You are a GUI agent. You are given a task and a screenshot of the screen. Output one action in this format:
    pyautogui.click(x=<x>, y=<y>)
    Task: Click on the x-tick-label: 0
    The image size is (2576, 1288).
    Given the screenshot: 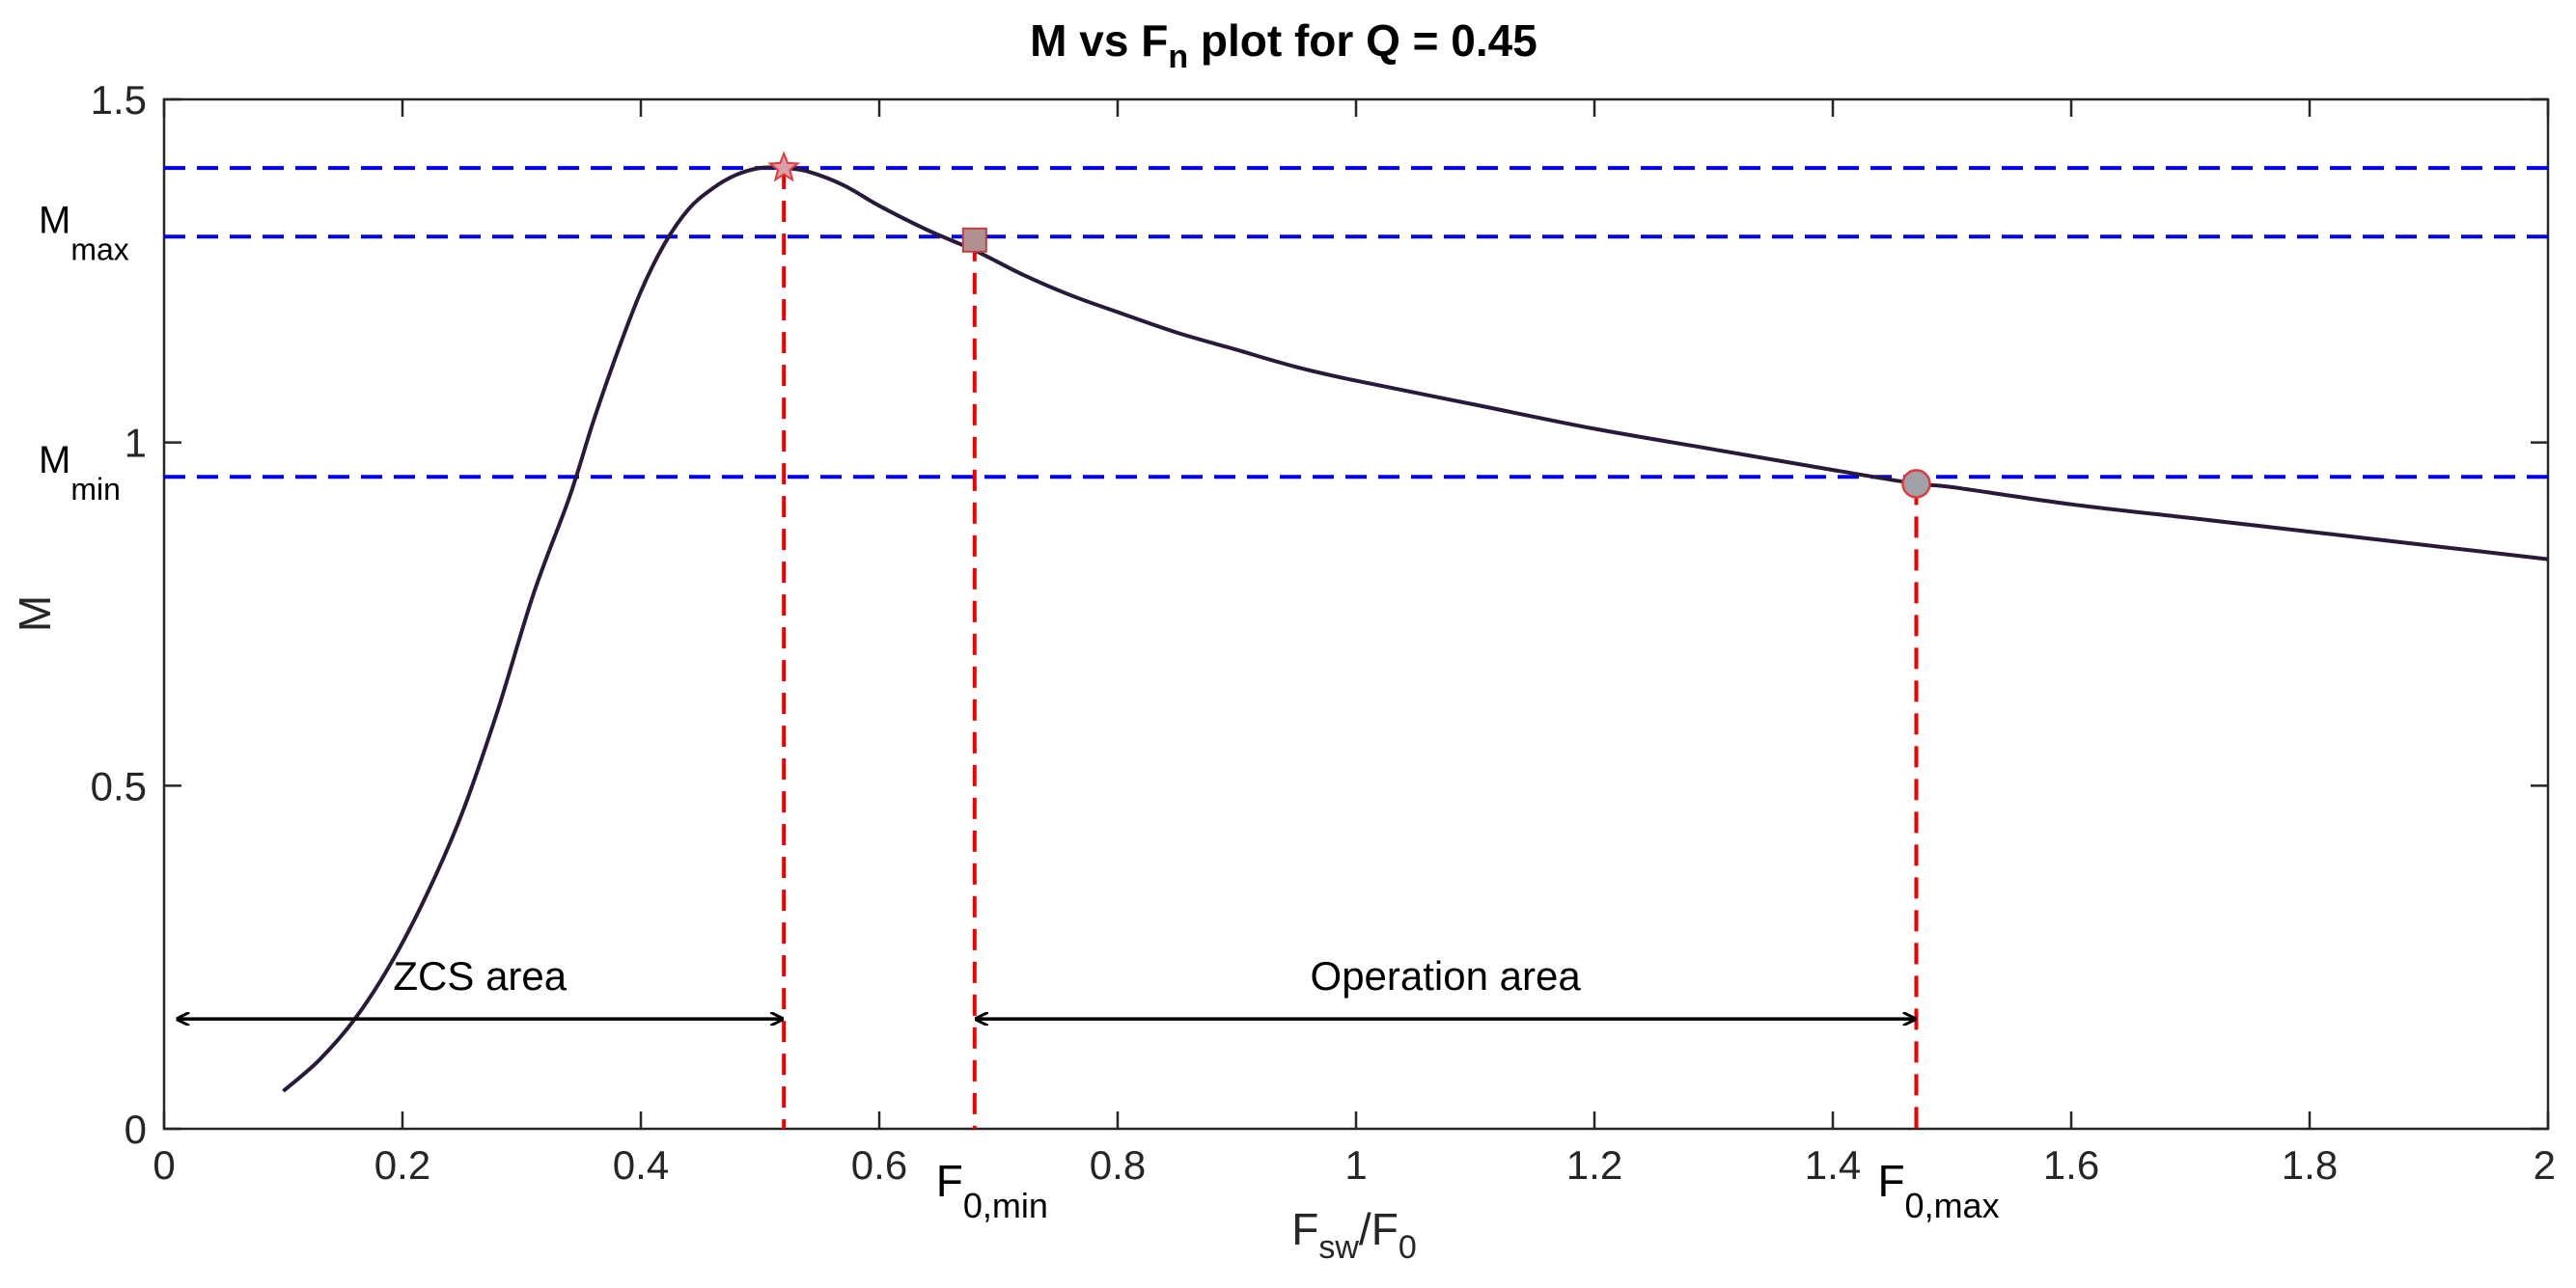 What is the action you would take?
    pyautogui.click(x=163, y=1165)
    